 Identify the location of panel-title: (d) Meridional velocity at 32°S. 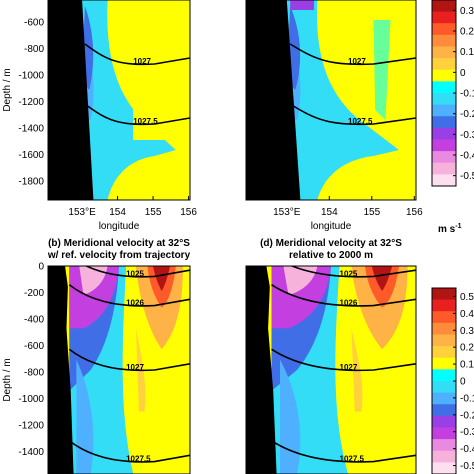
(331, 243).